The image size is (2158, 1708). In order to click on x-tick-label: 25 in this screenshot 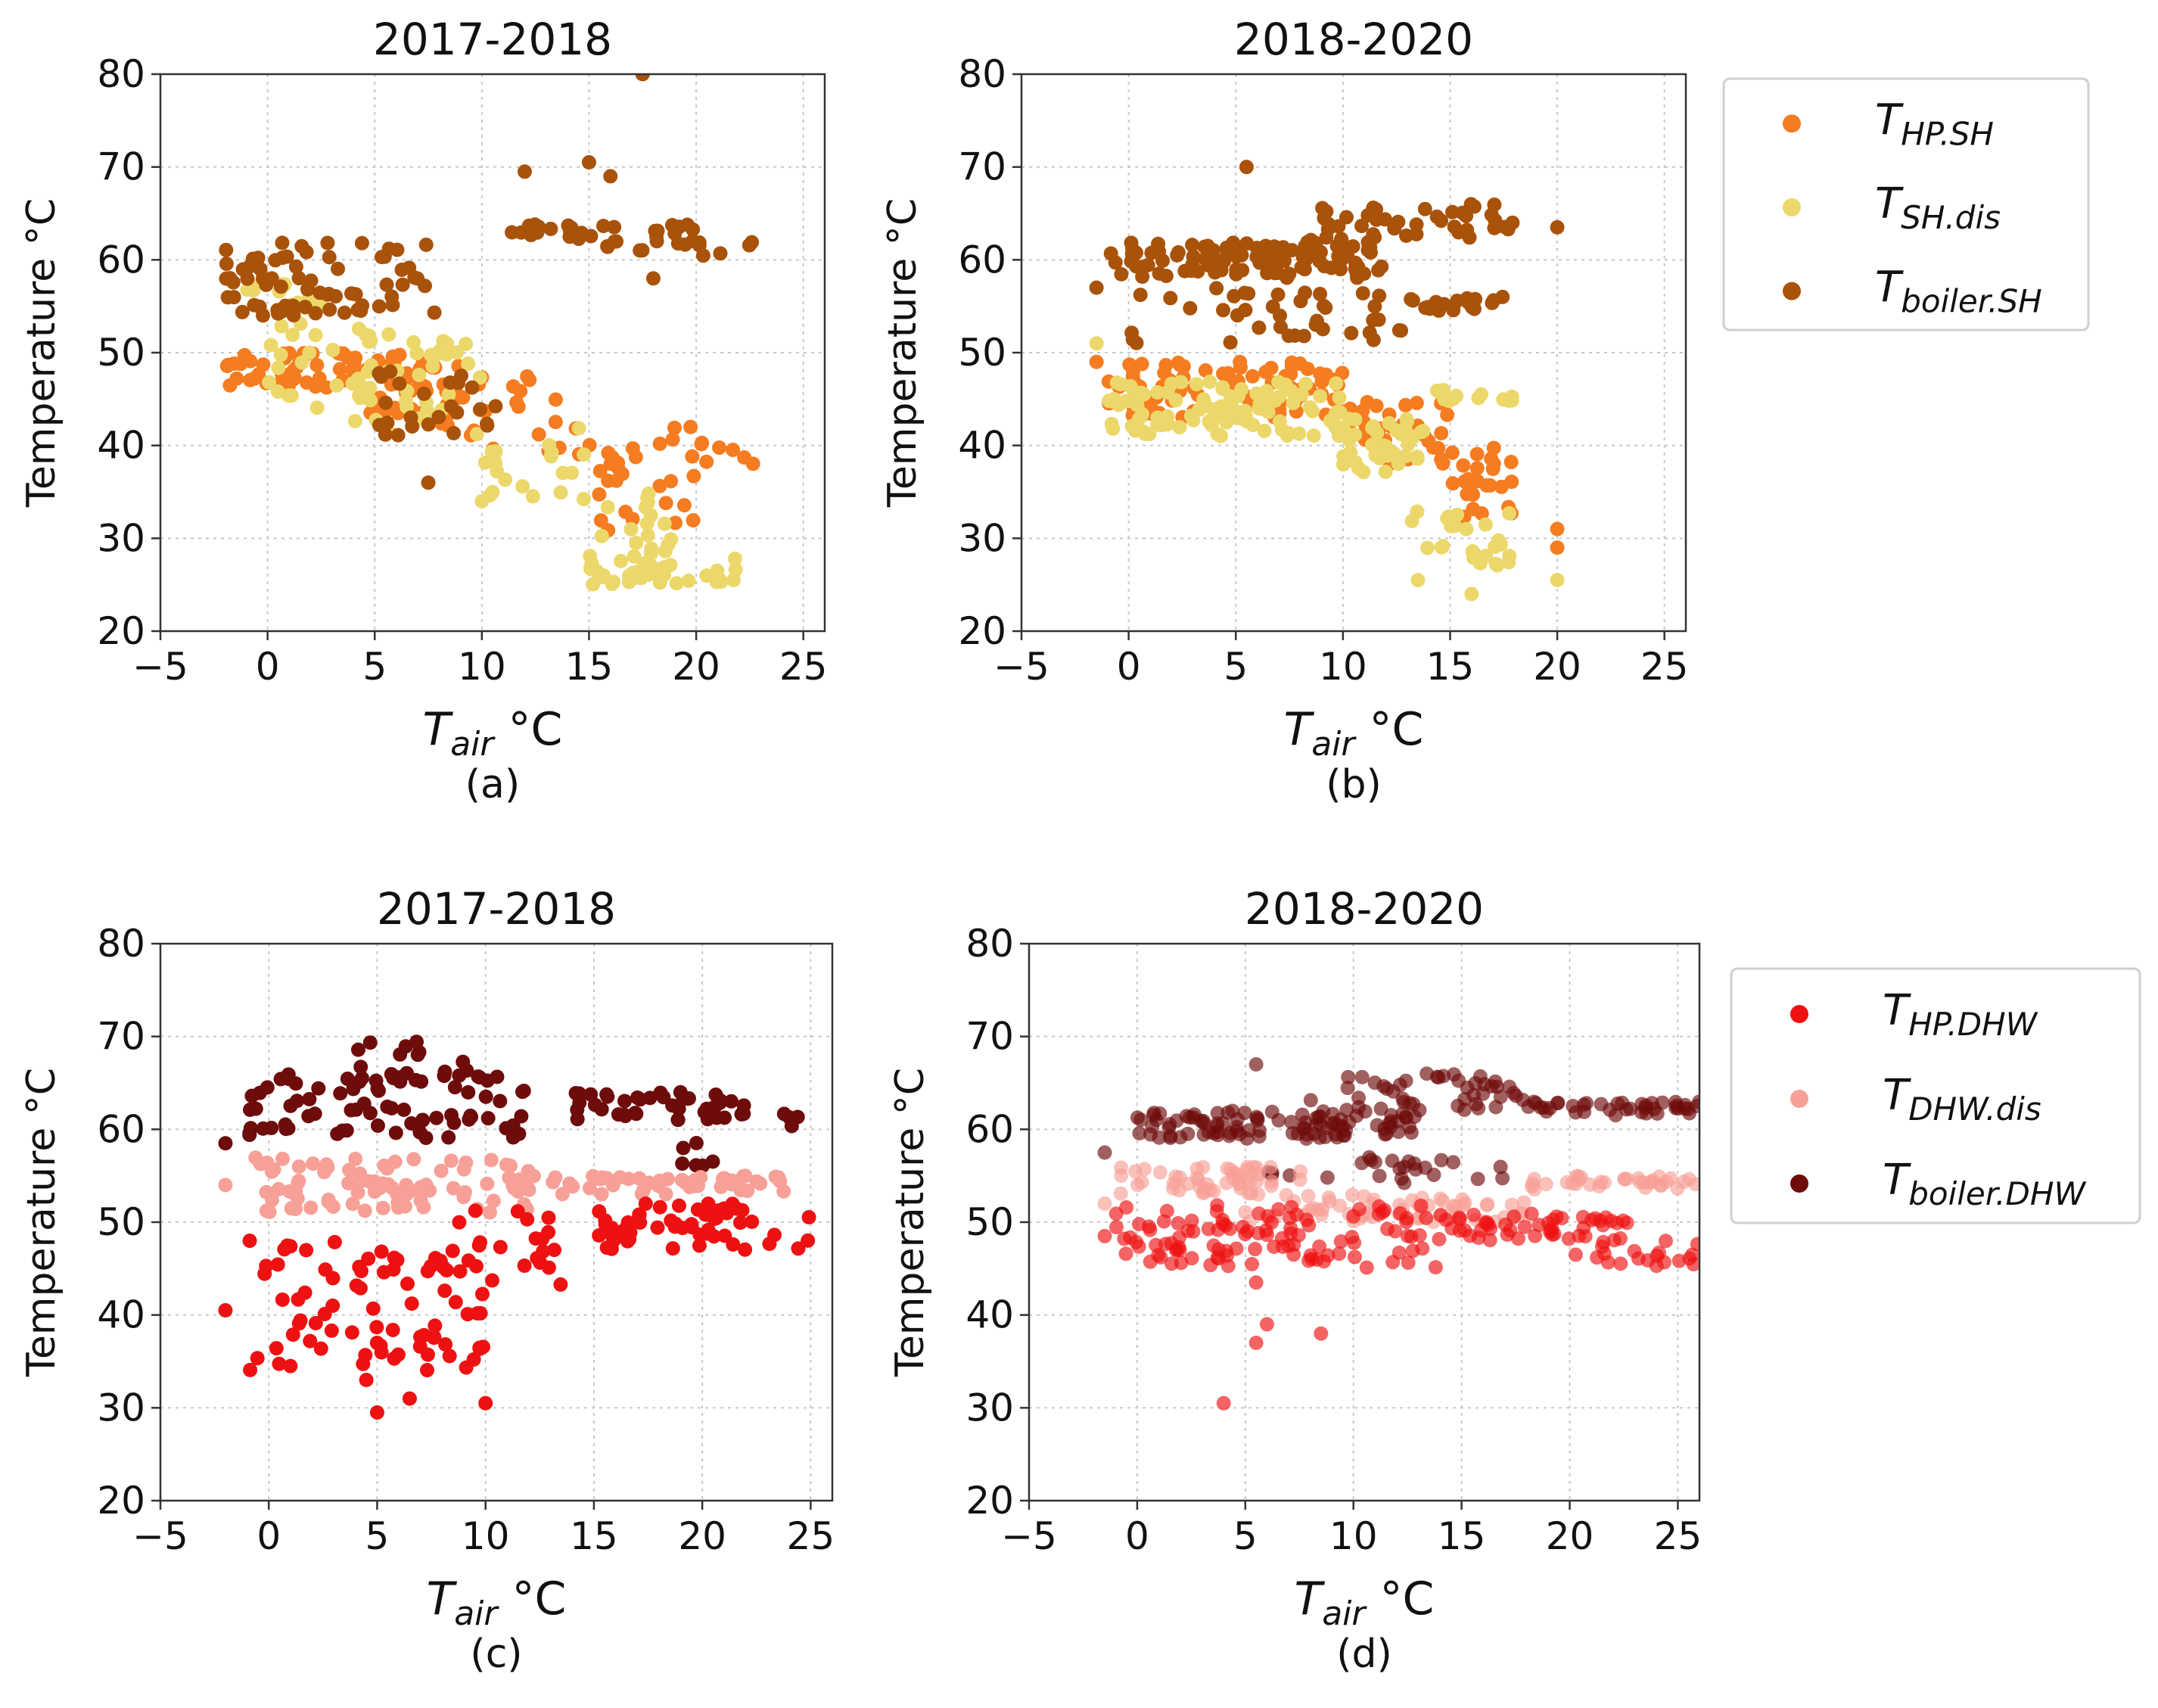, I will do `click(811, 1536)`.